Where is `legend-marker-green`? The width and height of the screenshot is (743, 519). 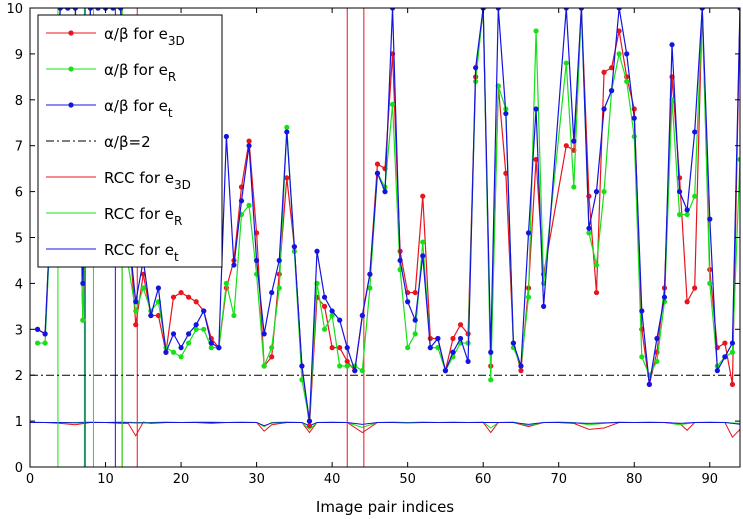 legend-marker-green is located at coordinates (71, 69).